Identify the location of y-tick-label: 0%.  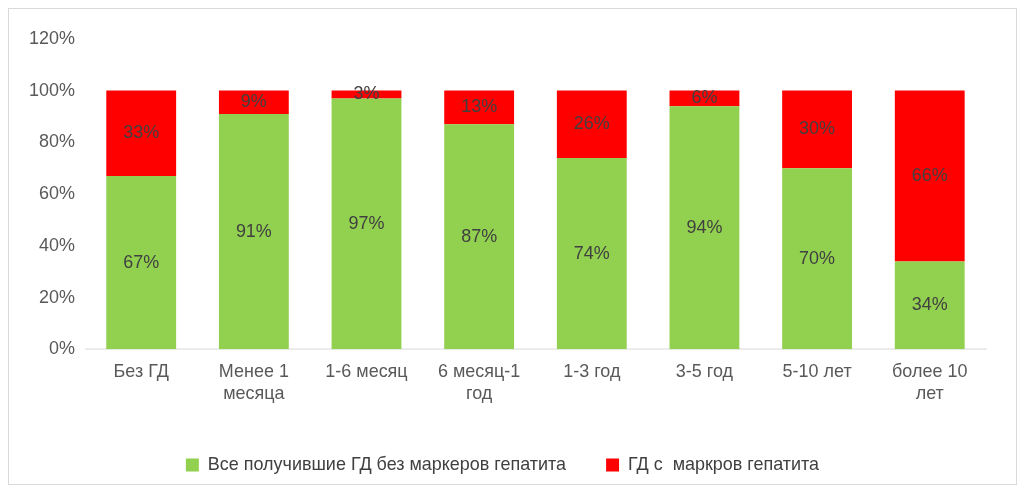
(61, 348).